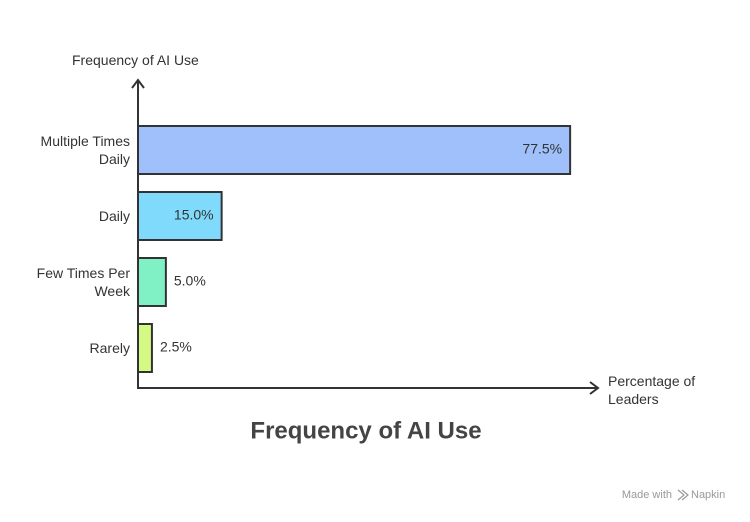 The width and height of the screenshot is (750, 522). I want to click on value-label: 77.5%, so click(542, 149).